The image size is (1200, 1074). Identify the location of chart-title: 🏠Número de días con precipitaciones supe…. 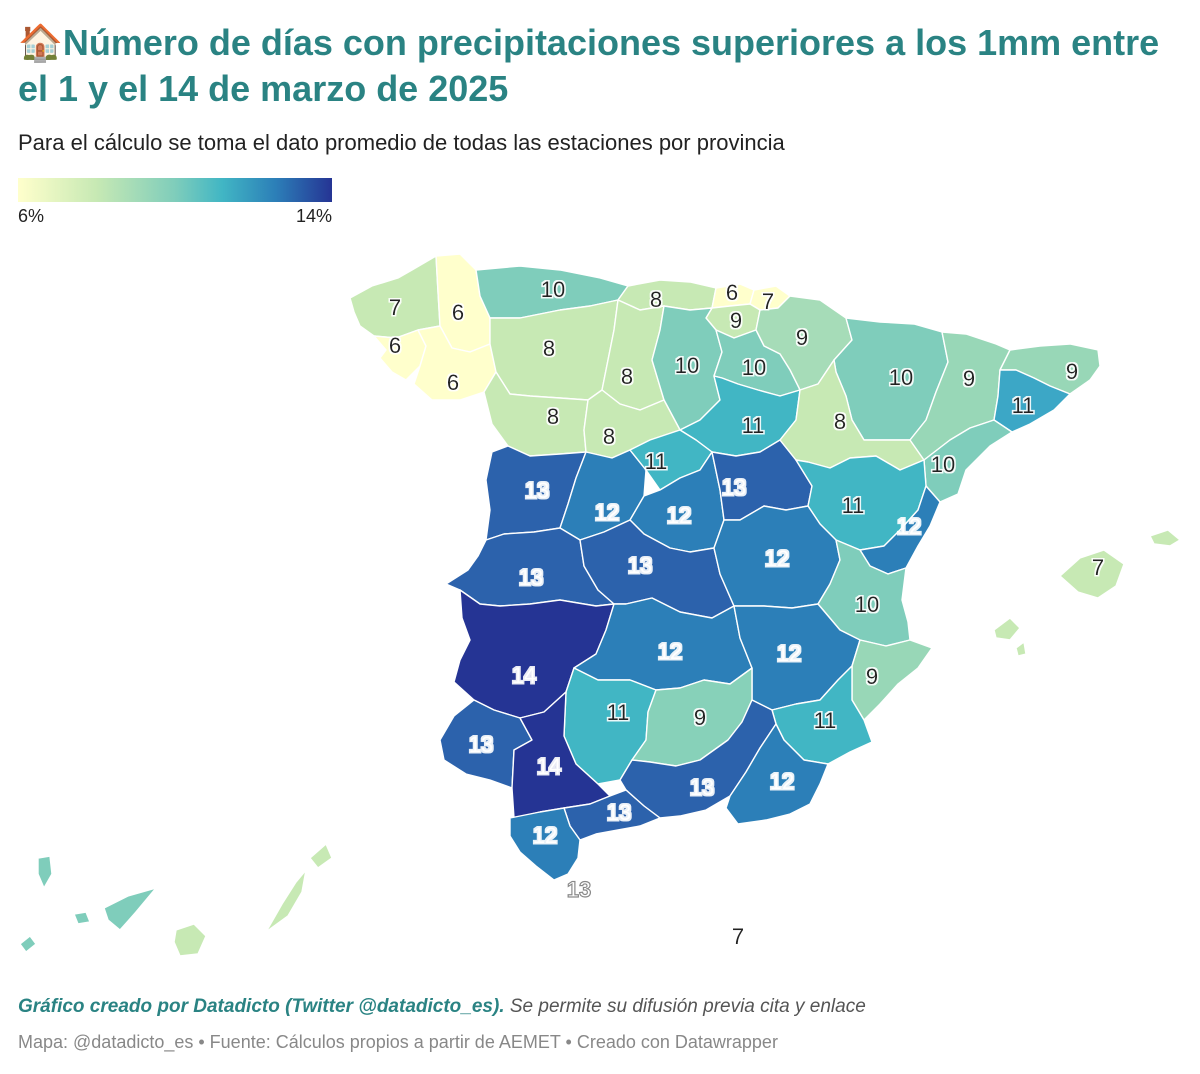
(598, 65).